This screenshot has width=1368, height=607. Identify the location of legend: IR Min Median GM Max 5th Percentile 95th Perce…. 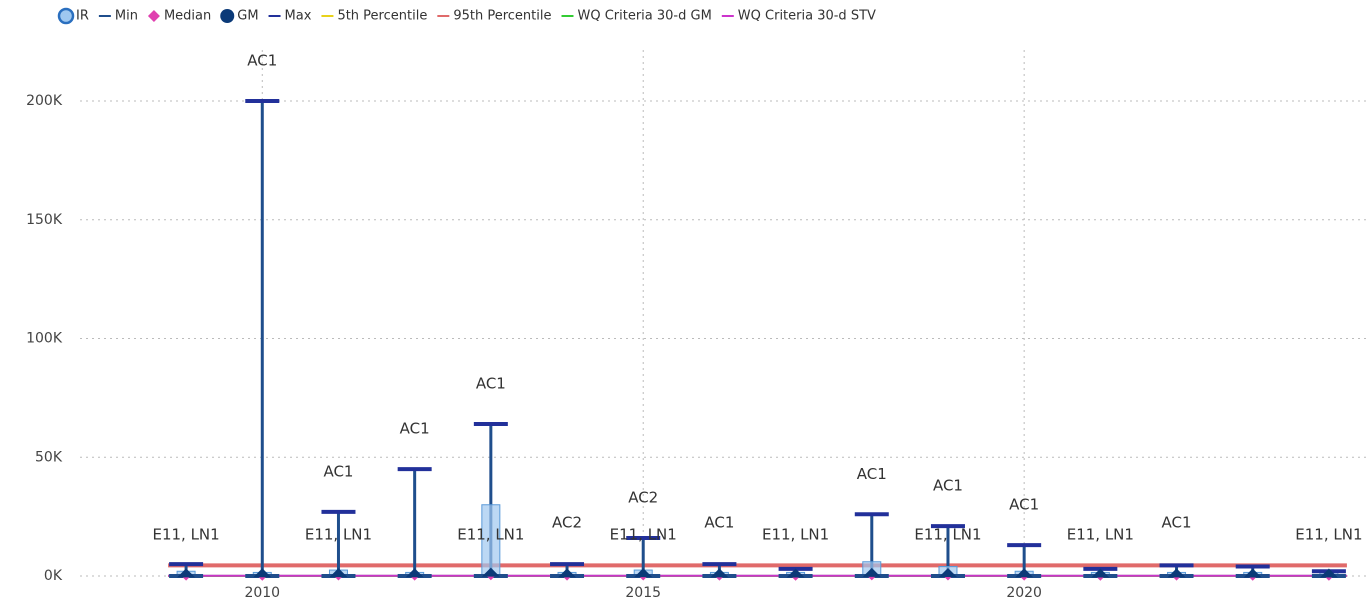
(466, 16).